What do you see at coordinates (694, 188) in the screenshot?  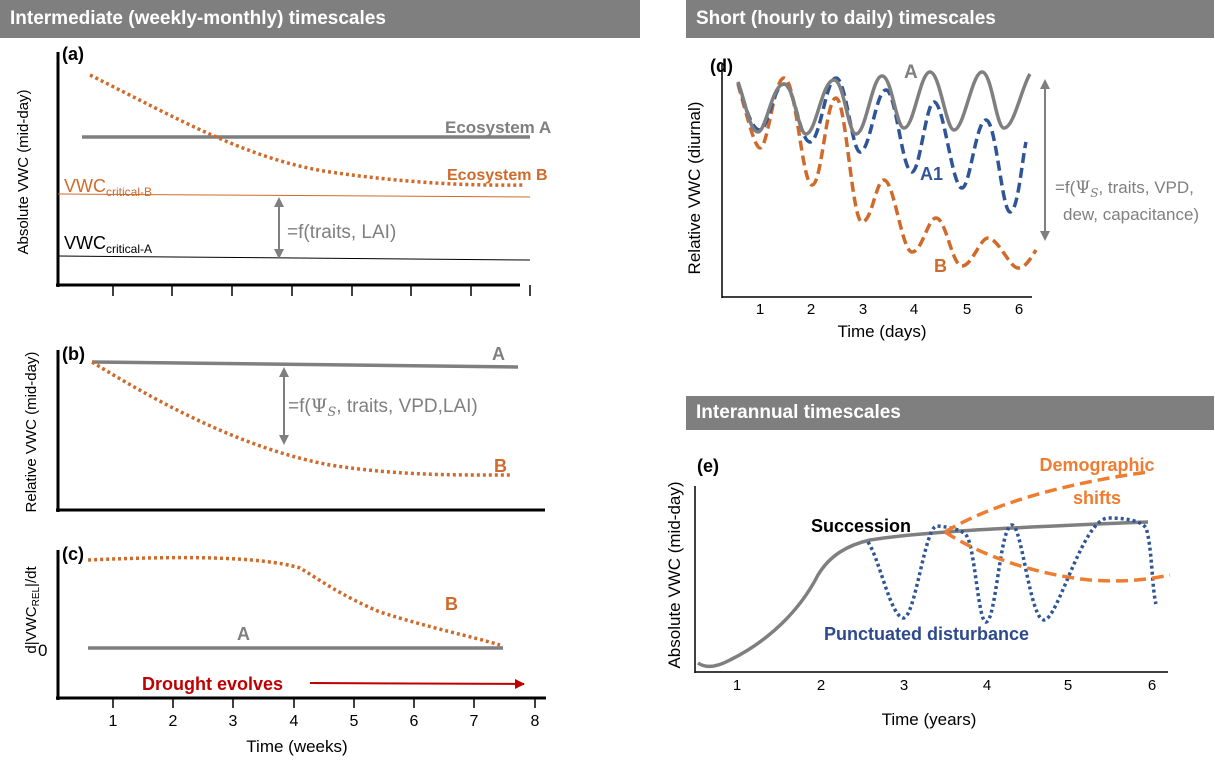 I see `panel-d-ylabel: Relative VWC (diurnal)` at bounding box center [694, 188].